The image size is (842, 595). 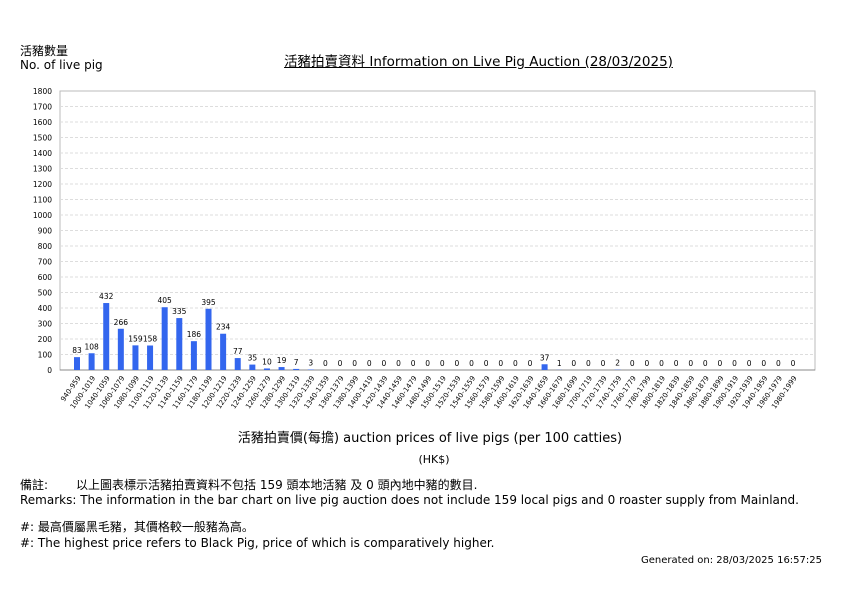 I want to click on y-tick-label: 1000, so click(x=42, y=215).